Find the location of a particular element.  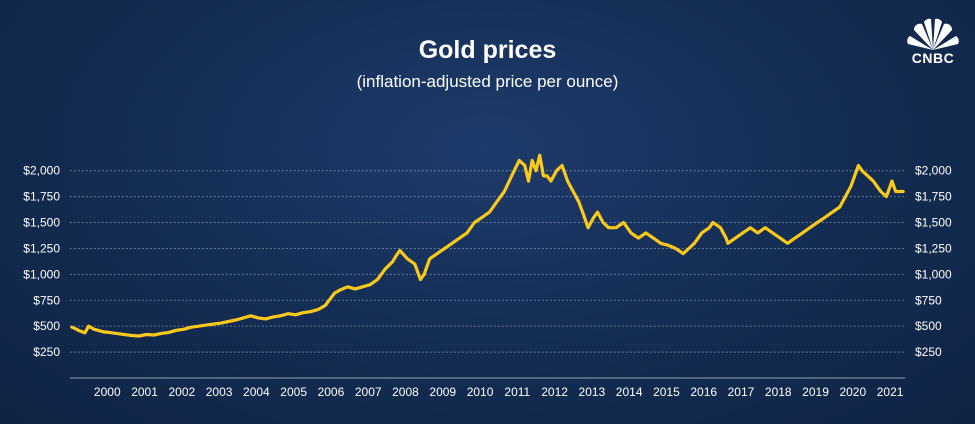

x-tick-label: 2017 is located at coordinates (741, 392).